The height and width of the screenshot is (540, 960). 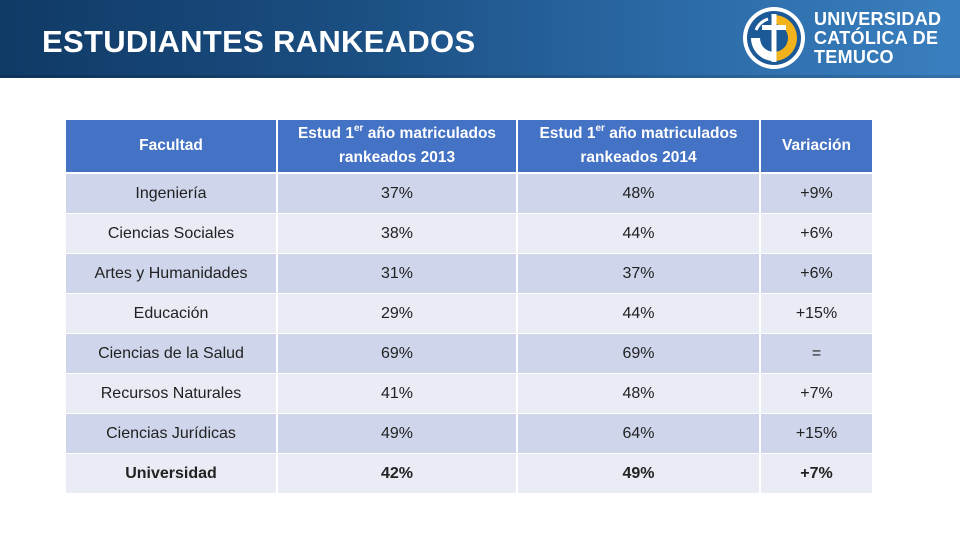 I want to click on cell-facultad: Universidad, so click(x=172, y=473).